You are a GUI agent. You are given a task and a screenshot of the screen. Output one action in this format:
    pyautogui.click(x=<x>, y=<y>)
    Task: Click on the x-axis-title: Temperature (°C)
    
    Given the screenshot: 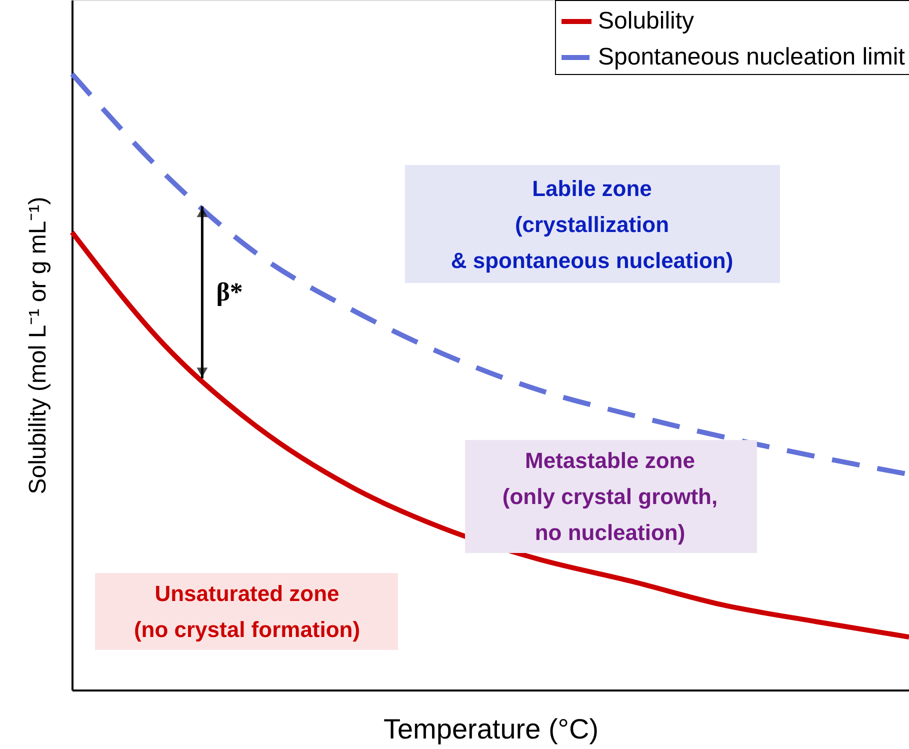 What is the action you would take?
    pyautogui.click(x=491, y=729)
    